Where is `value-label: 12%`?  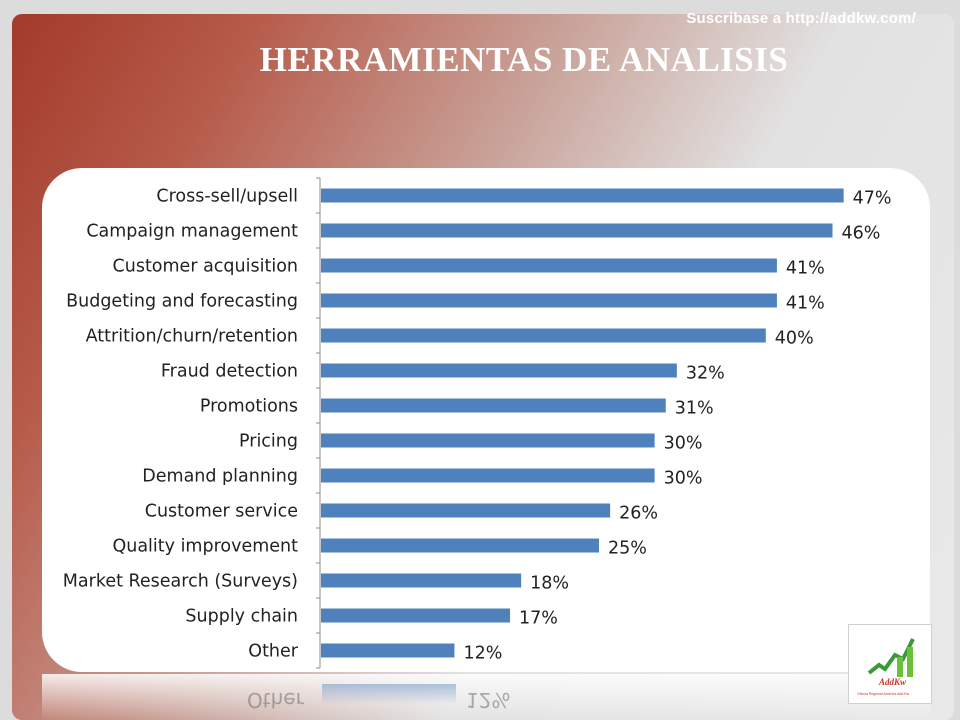
value-label: 12% is located at coordinates (482, 654).